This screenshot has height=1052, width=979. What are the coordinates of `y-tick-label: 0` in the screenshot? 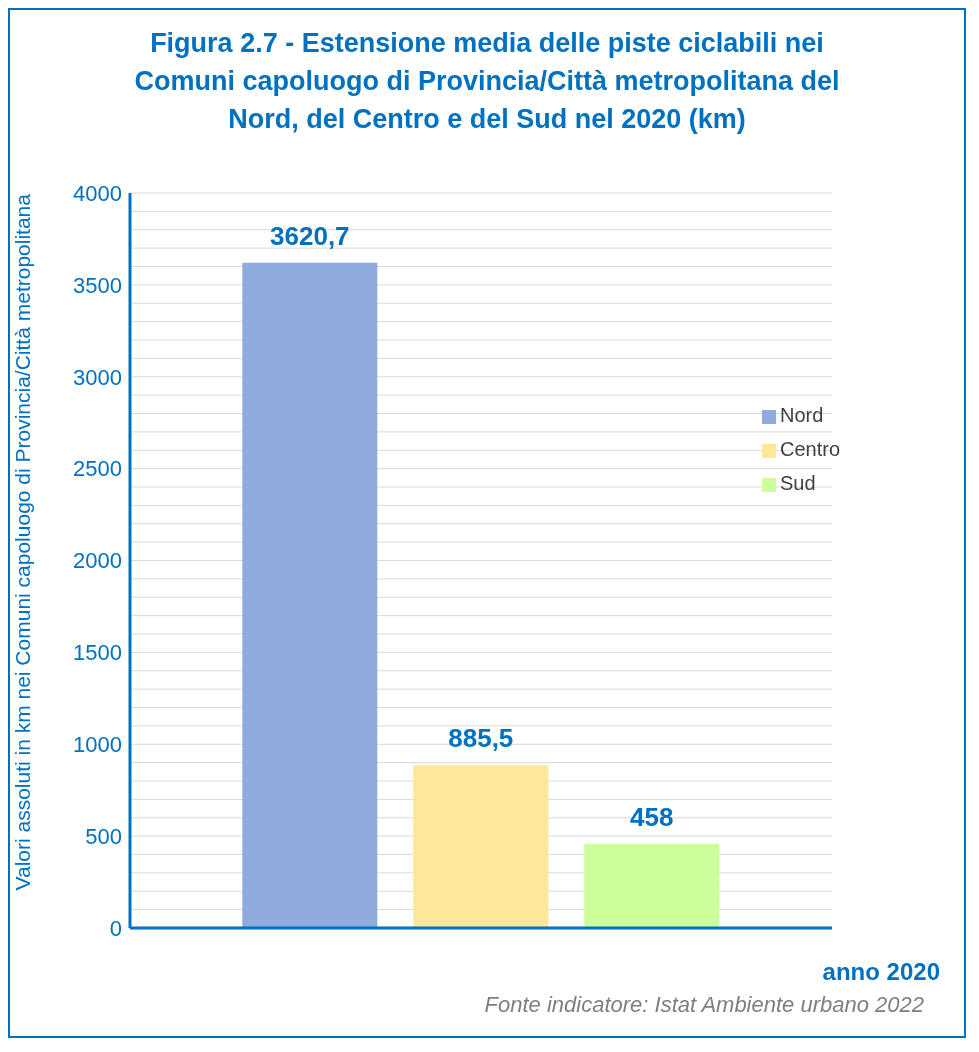 It's located at (115, 928).